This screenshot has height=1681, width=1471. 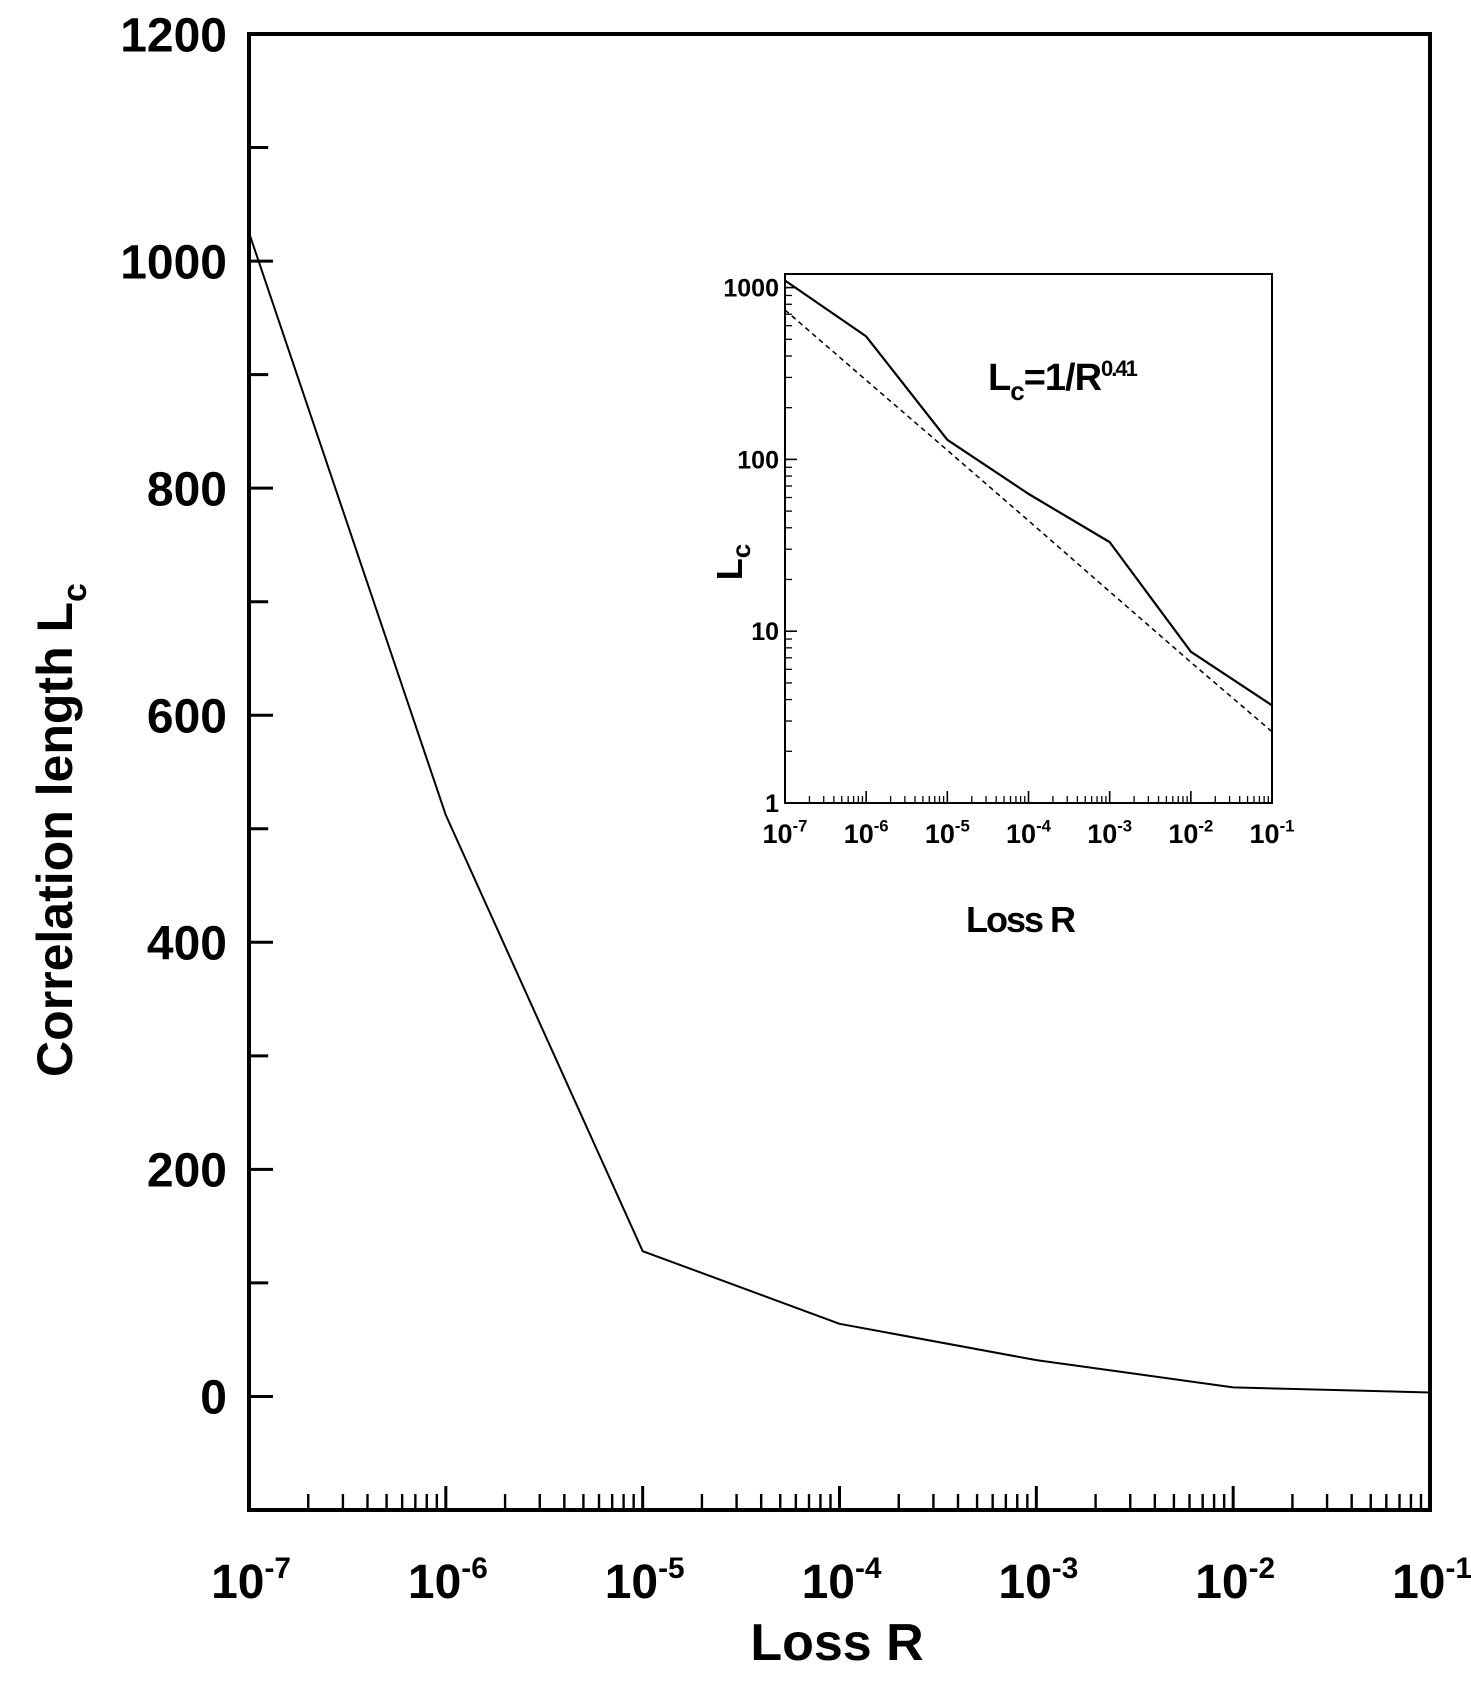 I want to click on y-tick-label: 10, so click(x=765, y=632).